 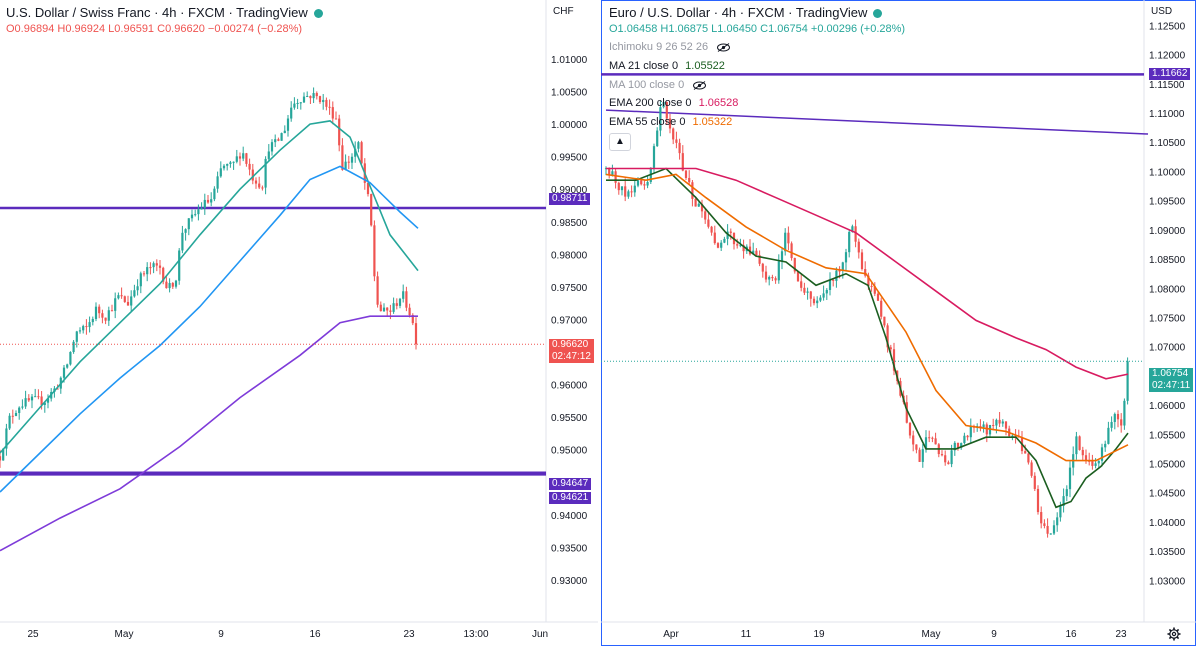 I want to click on collapse-legend-button: ▲, so click(x=620, y=142).